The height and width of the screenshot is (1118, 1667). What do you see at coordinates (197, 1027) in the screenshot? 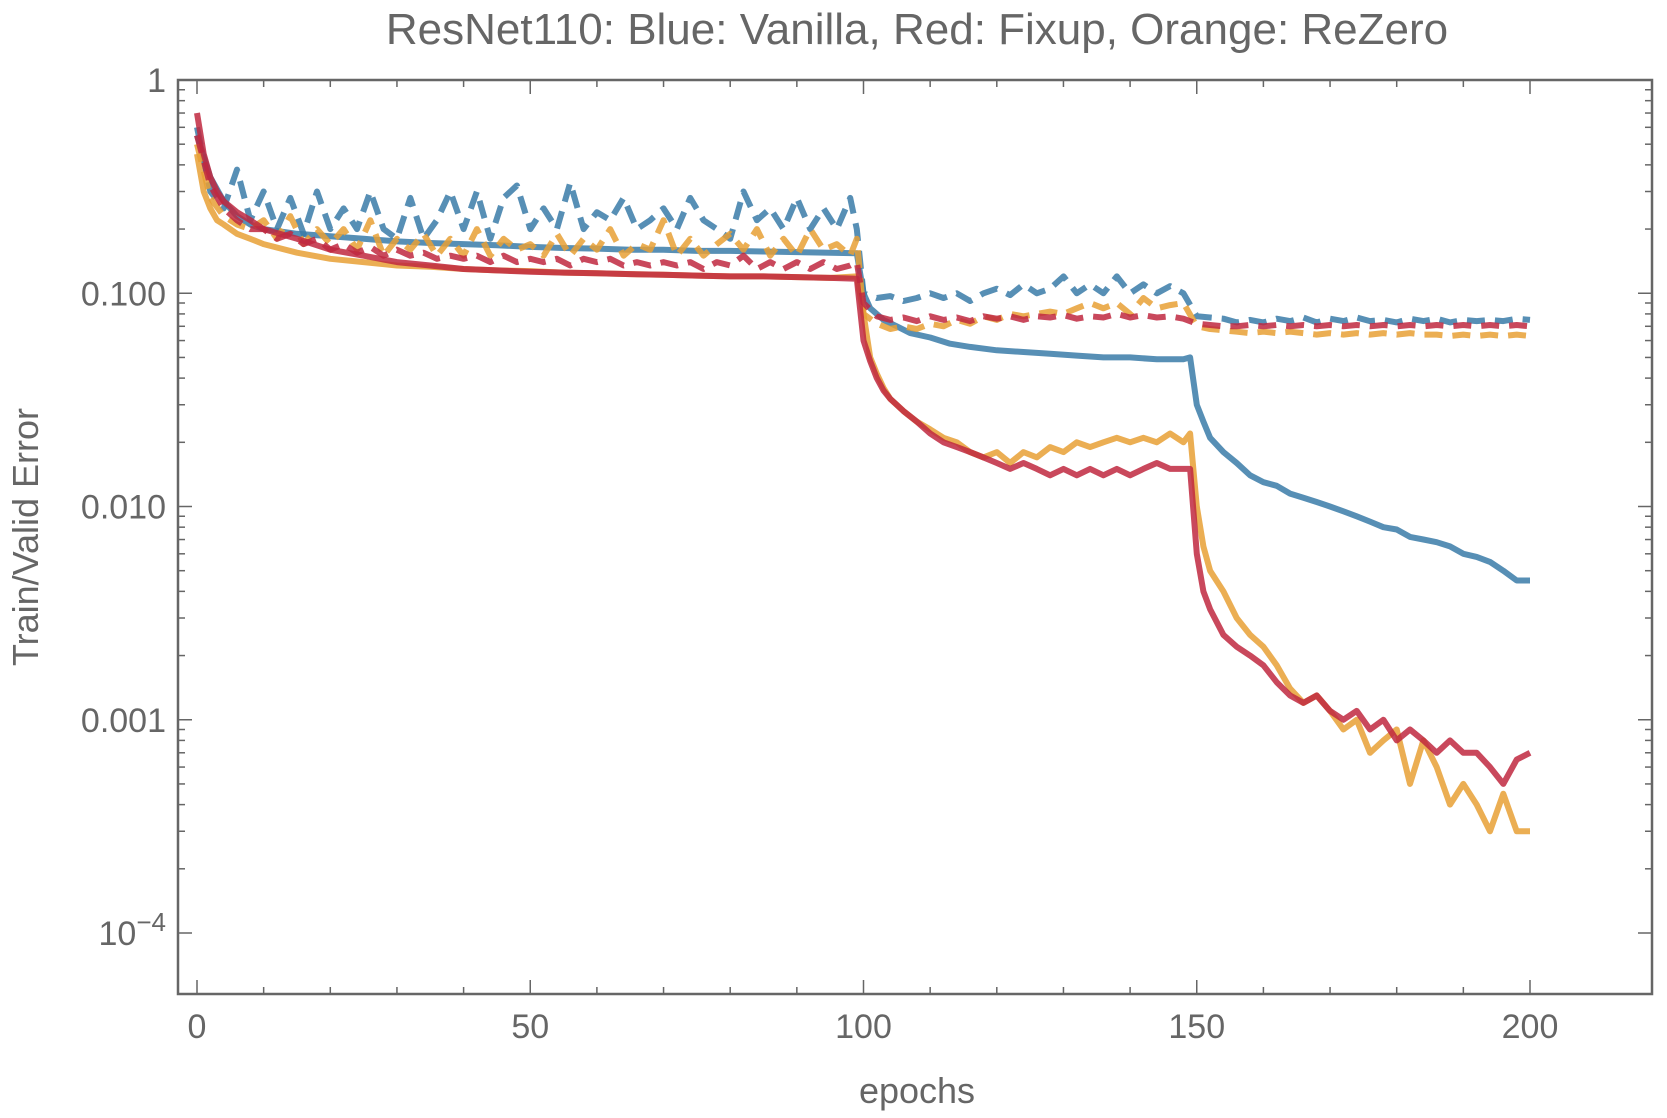
I see `x-tick-label: 0` at bounding box center [197, 1027].